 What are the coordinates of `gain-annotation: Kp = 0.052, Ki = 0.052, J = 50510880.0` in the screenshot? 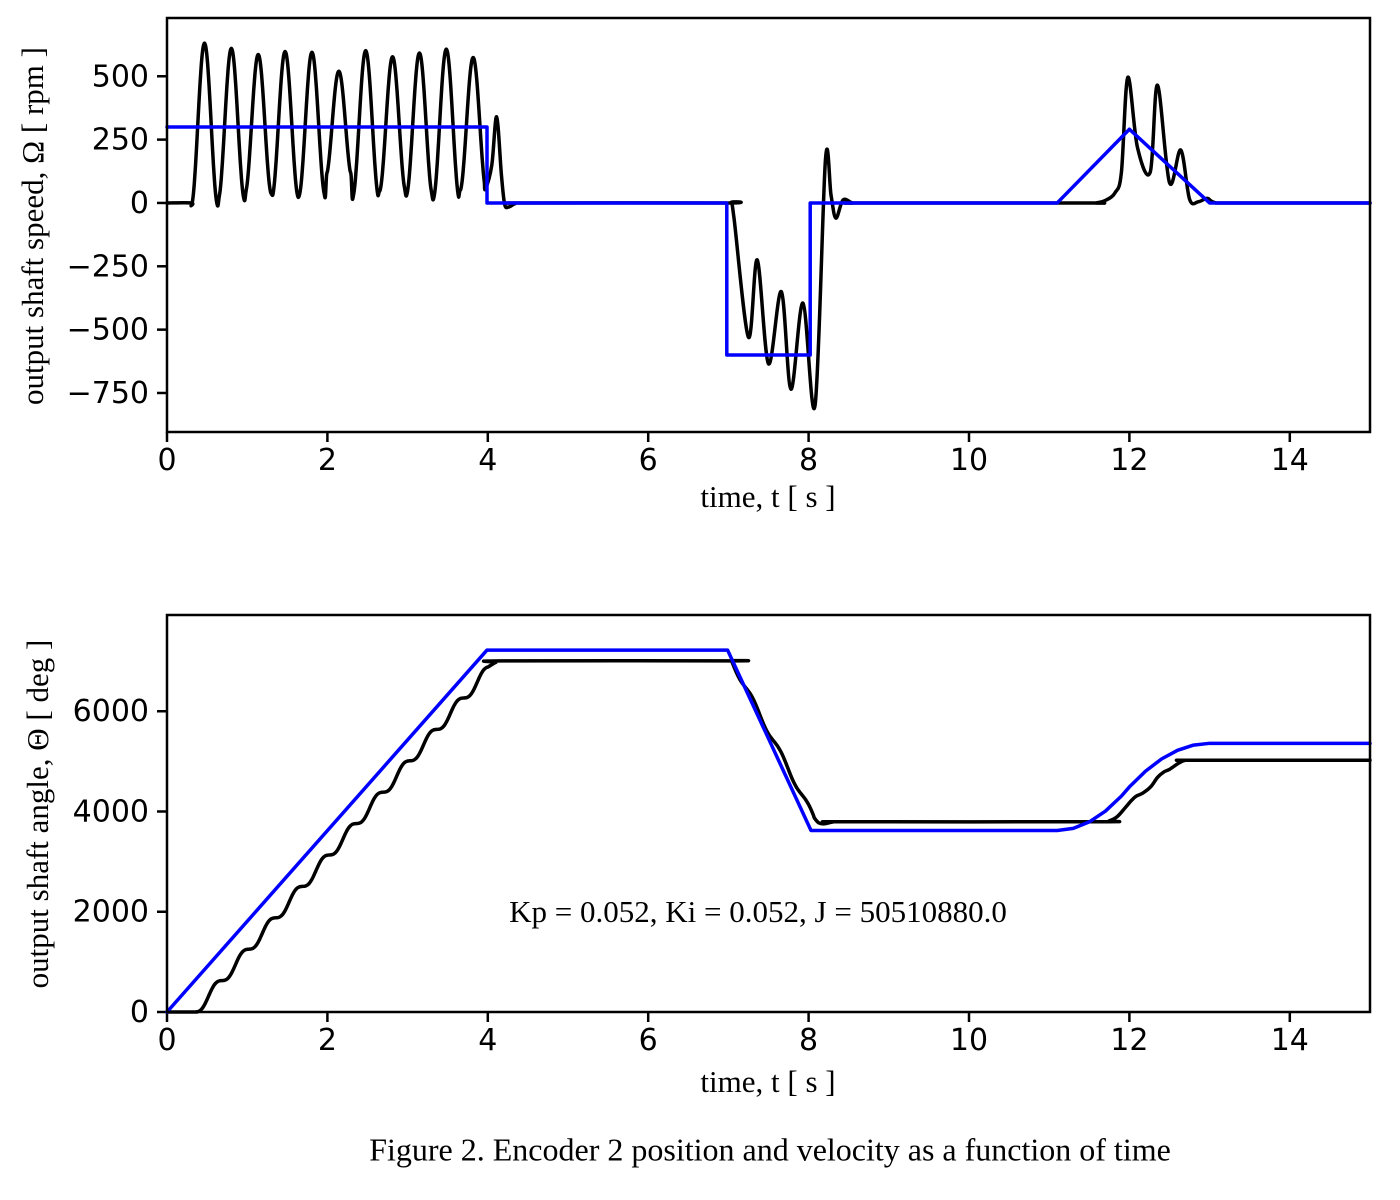 It's located at (758, 911).